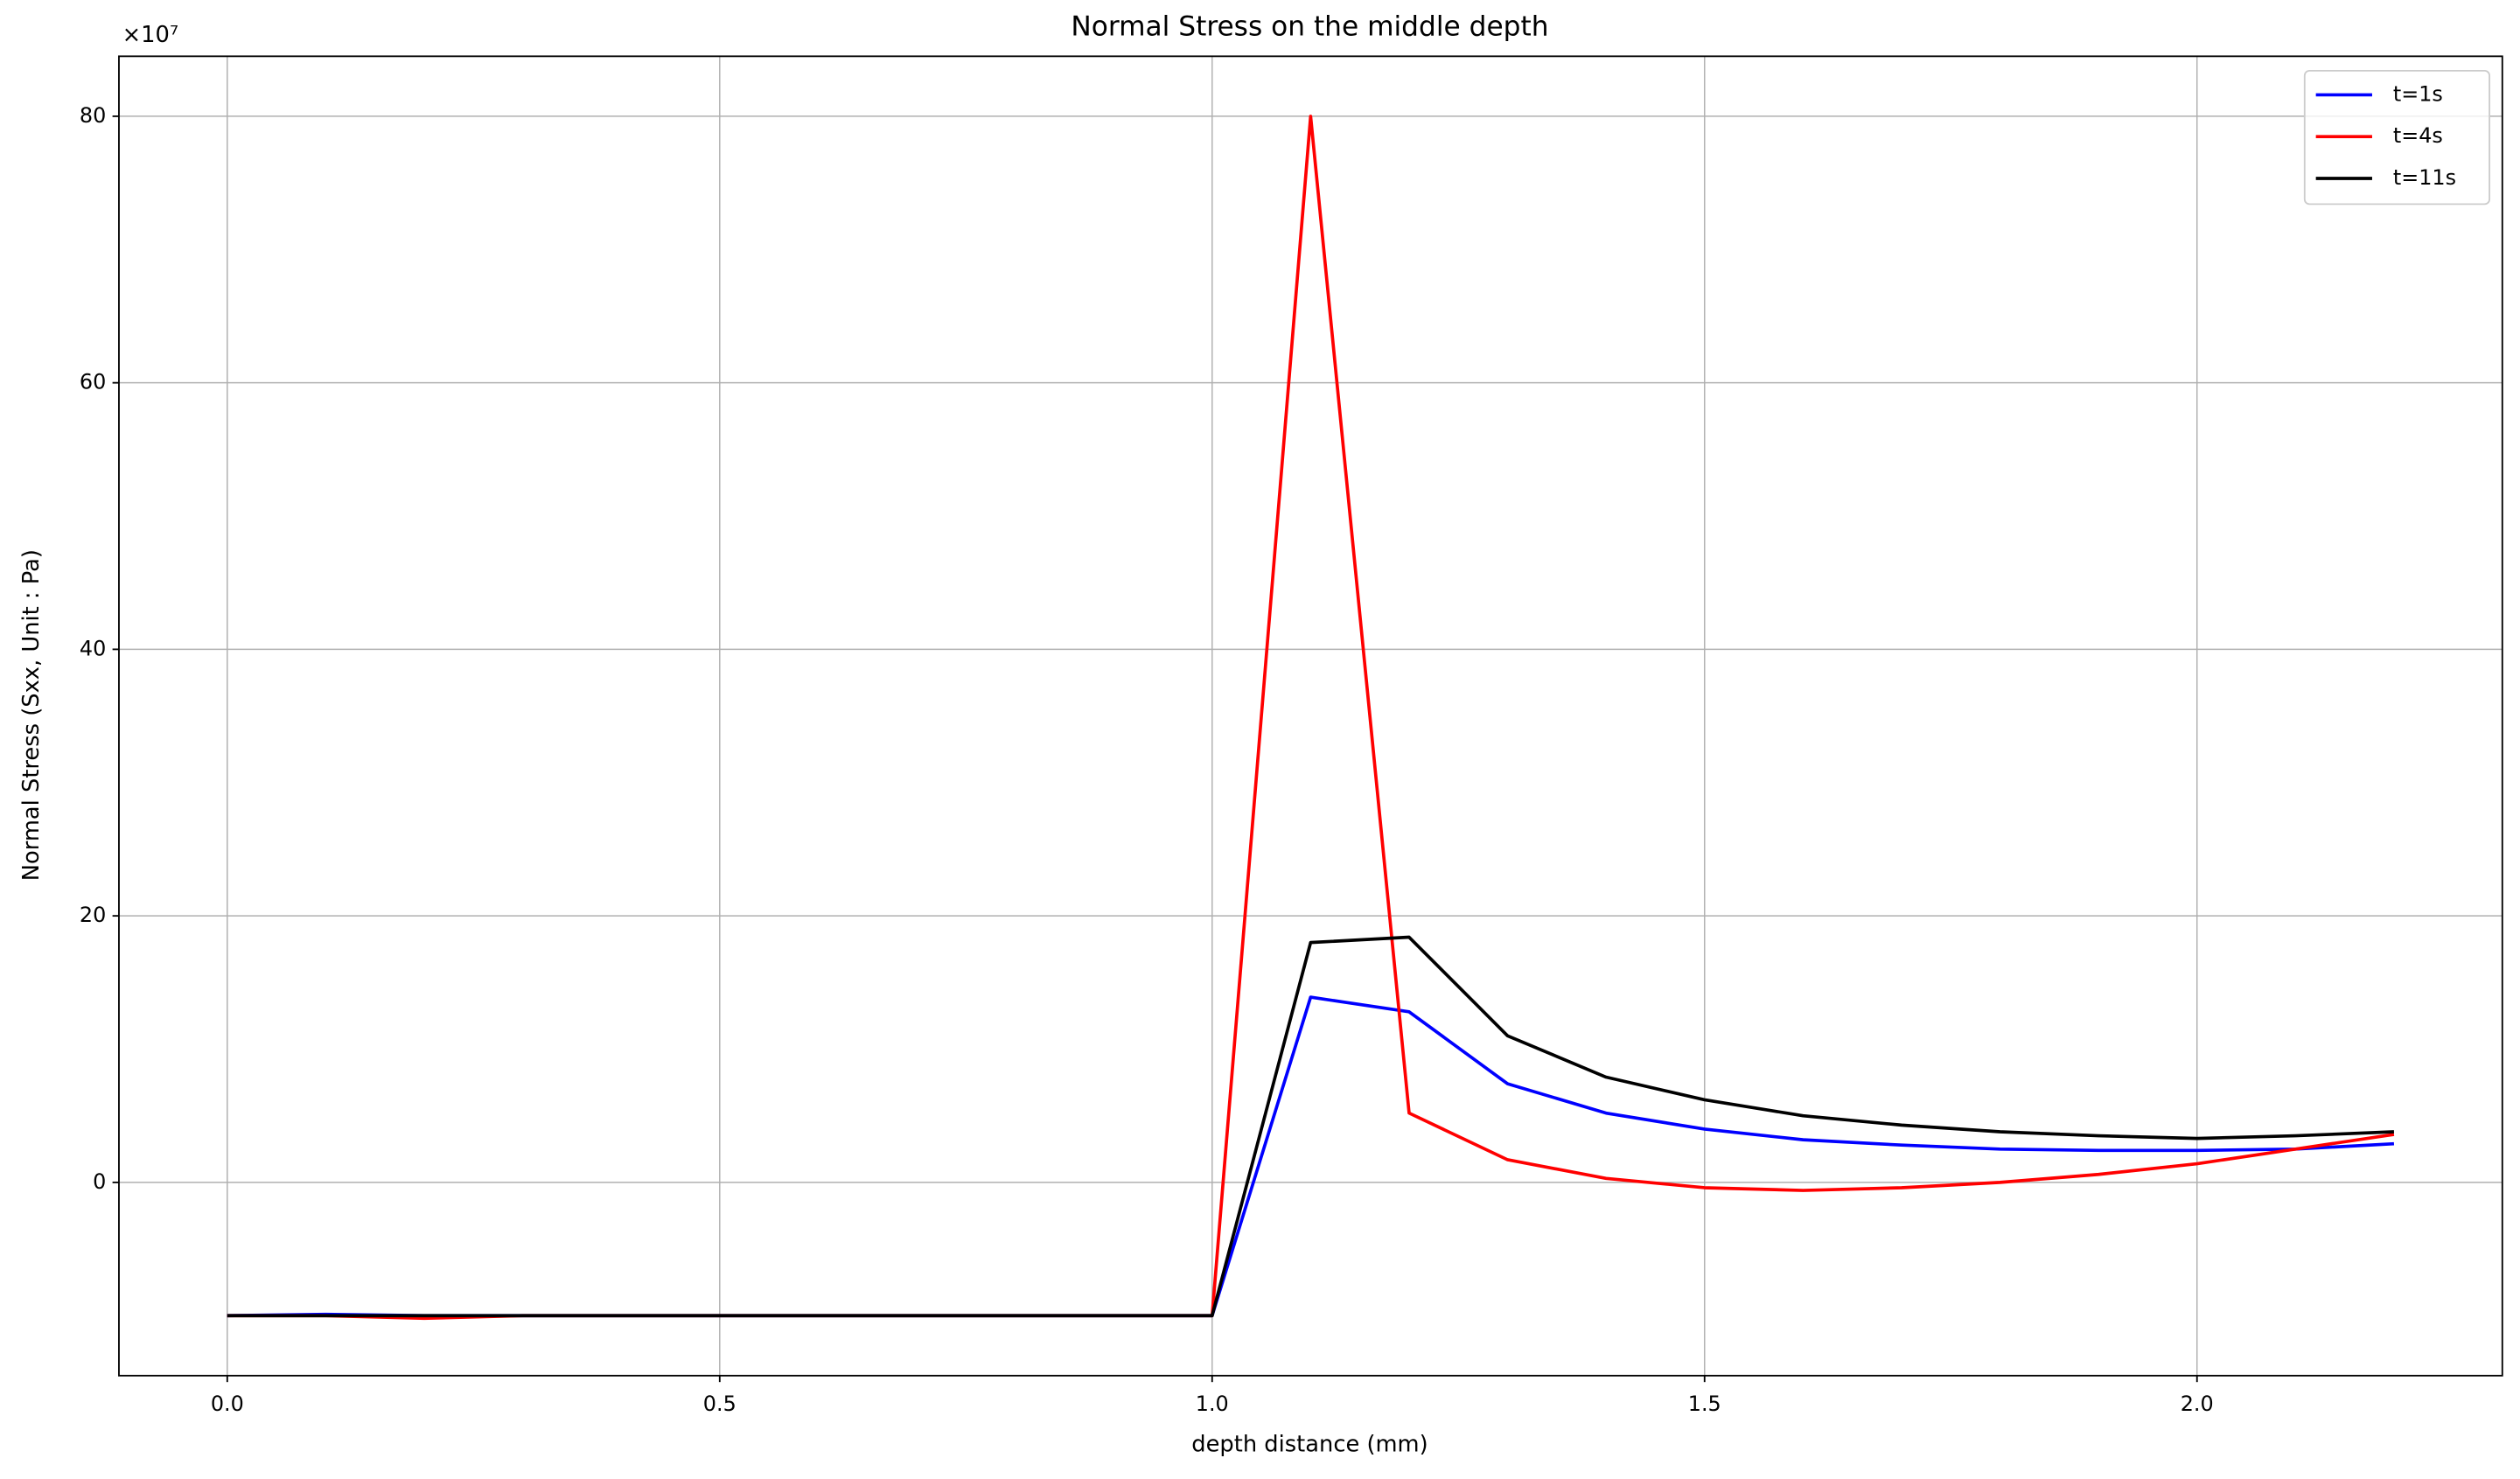 The image size is (2520, 1479). What do you see at coordinates (719, 1404) in the screenshot?
I see `x-tick-label: 0.5` at bounding box center [719, 1404].